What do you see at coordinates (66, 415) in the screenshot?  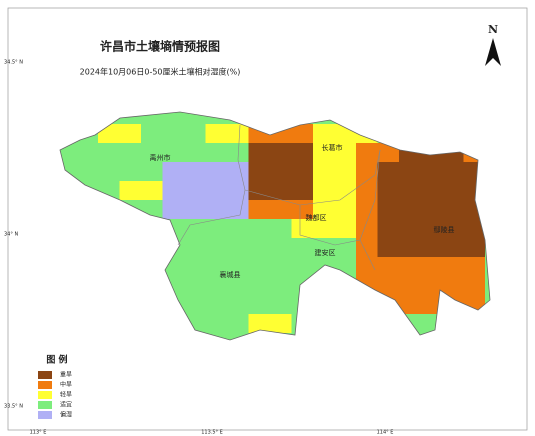 I see `legend-label: 偏湿` at bounding box center [66, 415].